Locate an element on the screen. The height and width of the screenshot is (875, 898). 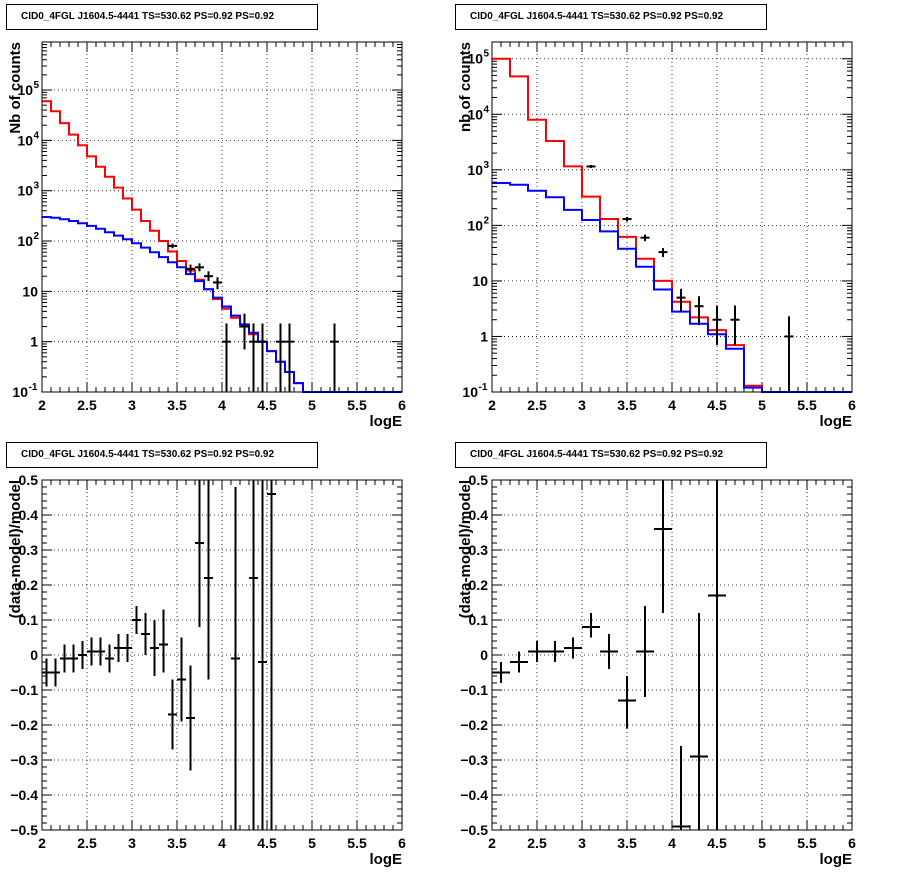
y-tick-label: 0.3 is located at coordinates (29, 550).